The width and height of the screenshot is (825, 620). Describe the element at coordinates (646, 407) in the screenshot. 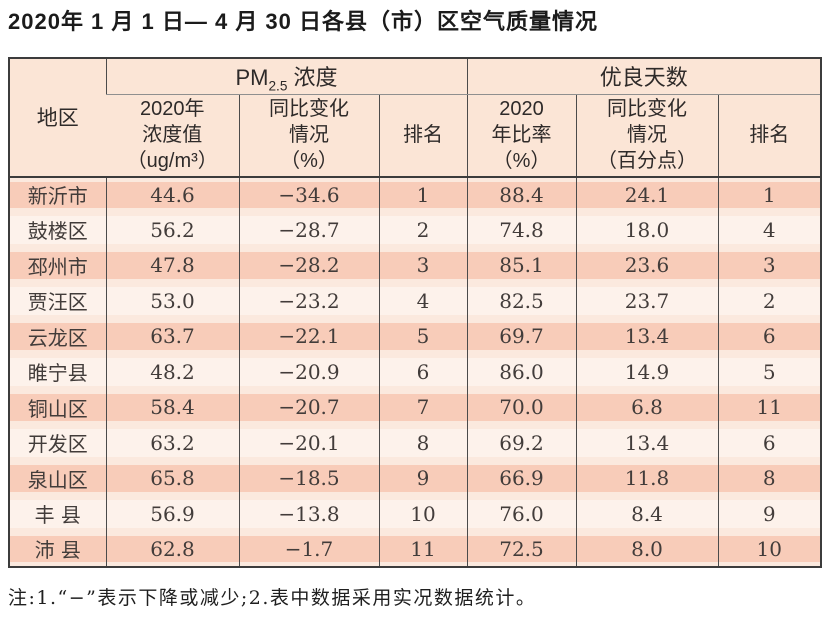

I see `cell-good-change: 6.8` at that location.